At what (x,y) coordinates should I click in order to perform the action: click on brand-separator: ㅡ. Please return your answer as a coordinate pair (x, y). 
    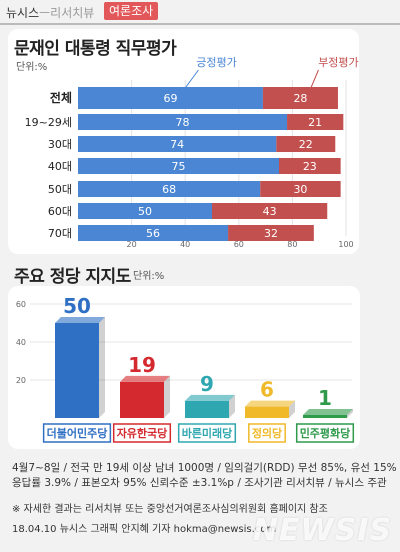
    Looking at the image, I should click on (45, 13).